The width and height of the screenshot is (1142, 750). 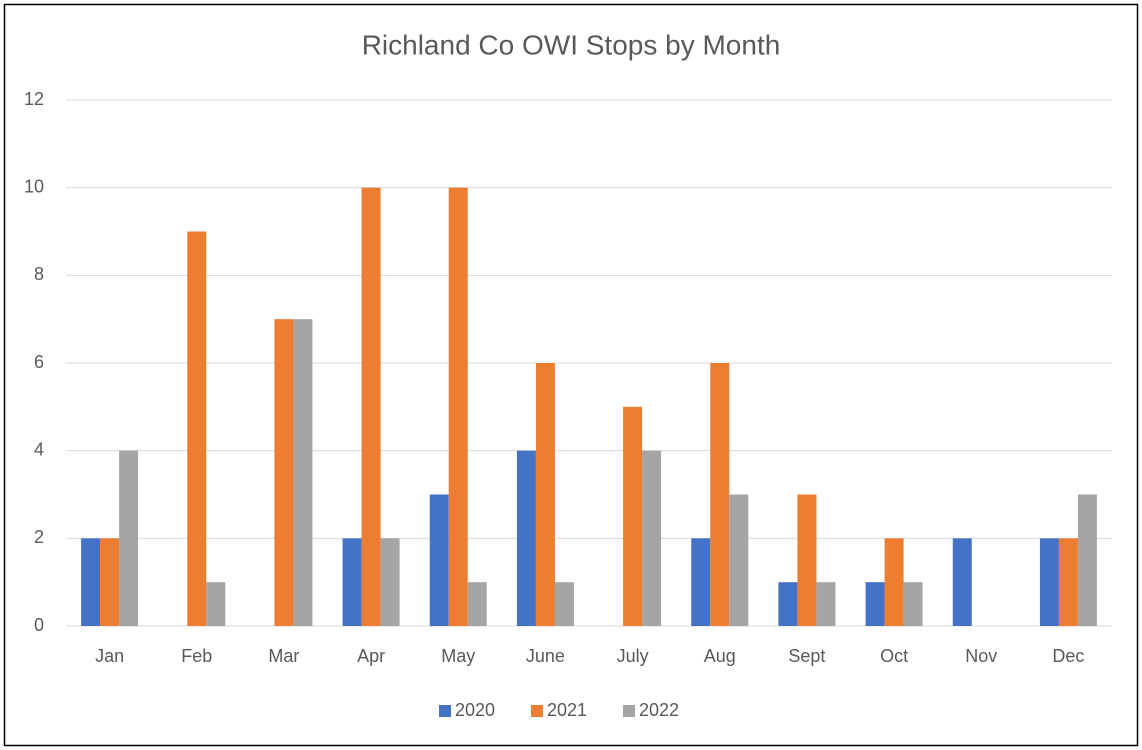 I want to click on x-tick-label: July, so click(x=633, y=656).